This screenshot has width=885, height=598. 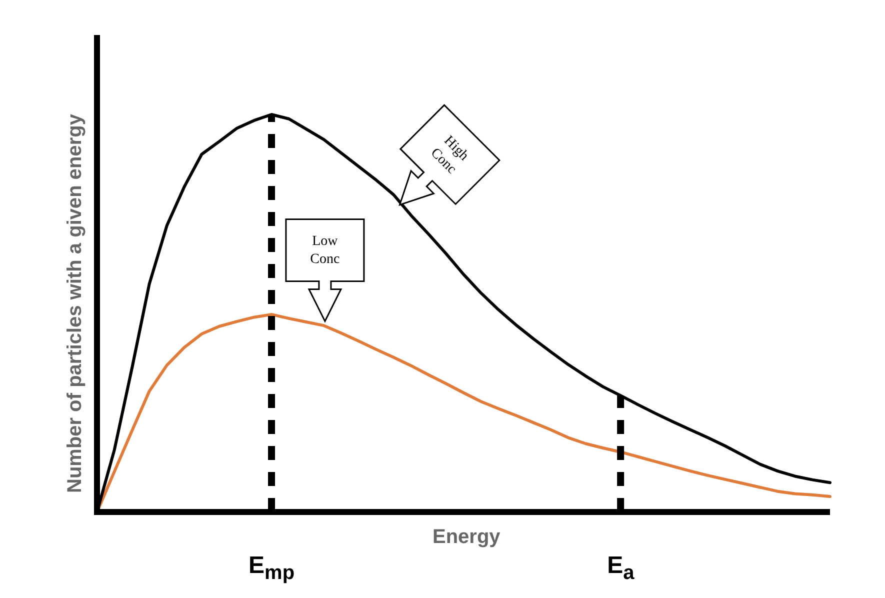 I want to click on annotation: Low Conc, so click(x=325, y=251).